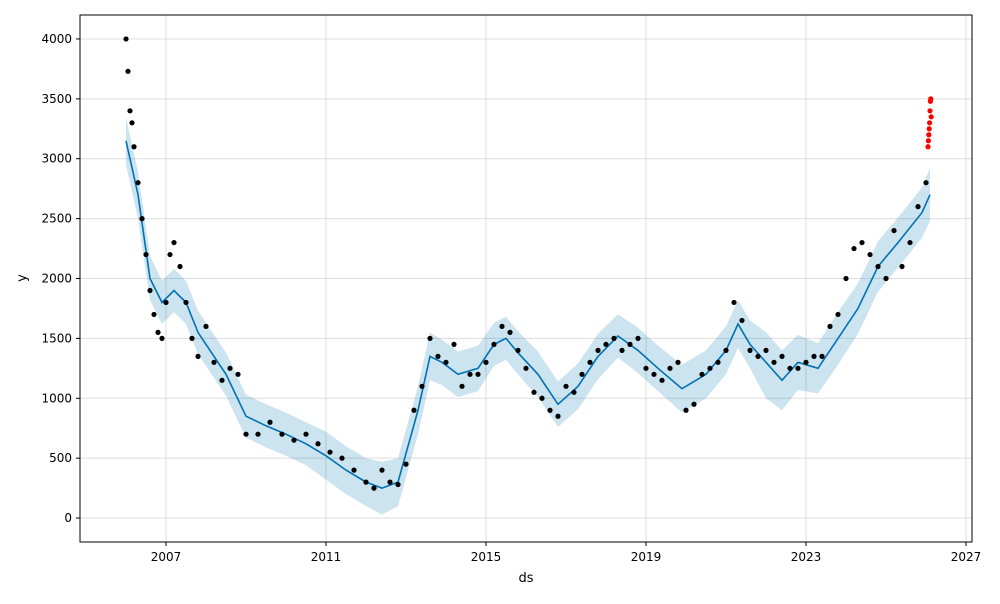  What do you see at coordinates (56, 99) in the screenshot?
I see `y-tick-label: 3500` at bounding box center [56, 99].